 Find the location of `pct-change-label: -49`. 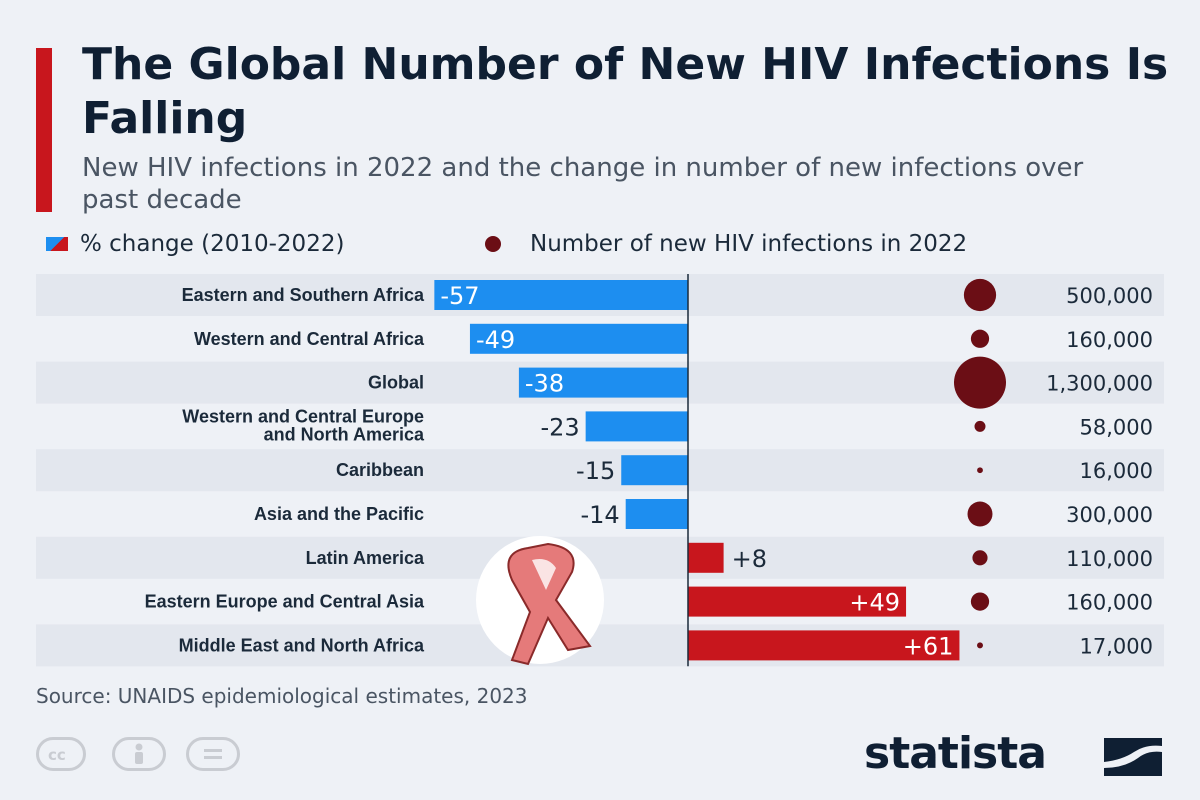

pct-change-label: -49 is located at coordinates (495, 340).